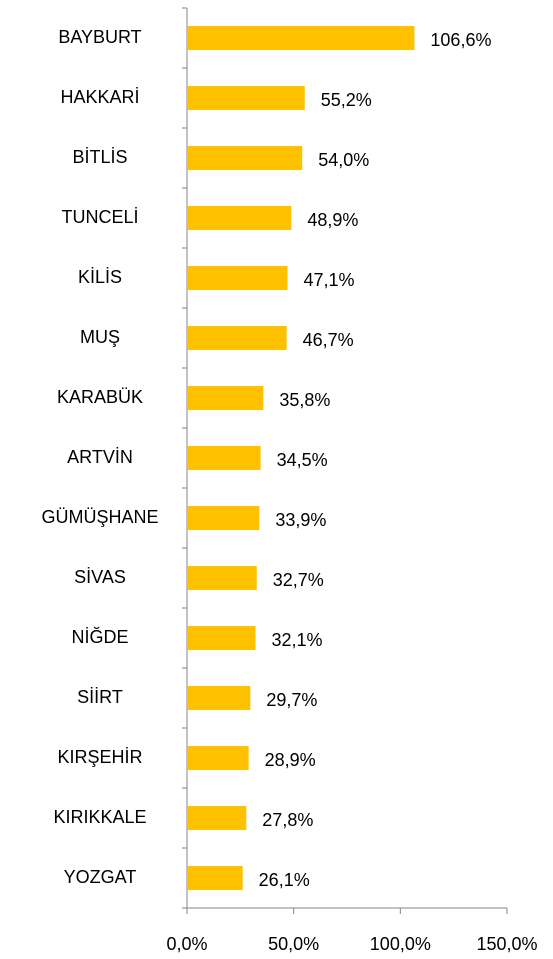 This screenshot has width=553, height=959. I want to click on value-label: 26,1%, so click(284, 880).